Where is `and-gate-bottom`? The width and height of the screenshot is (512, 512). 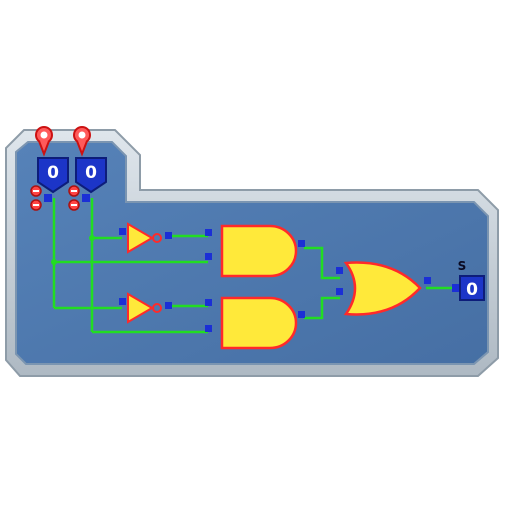
and-gate-bottom is located at coordinates (255, 323).